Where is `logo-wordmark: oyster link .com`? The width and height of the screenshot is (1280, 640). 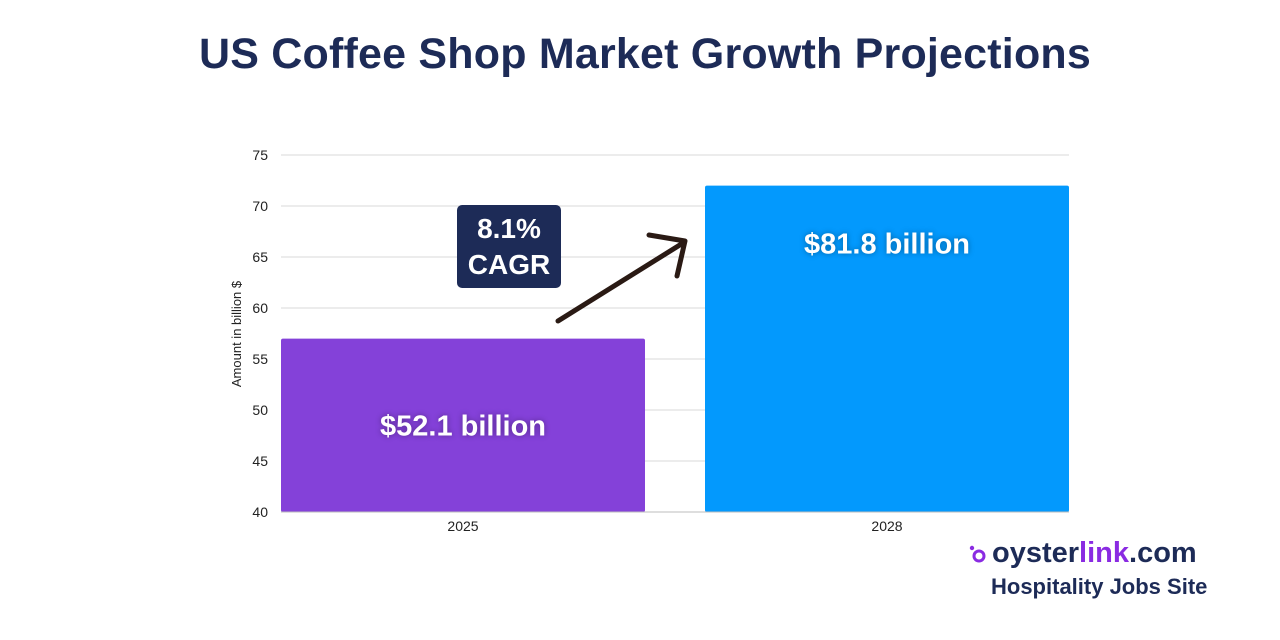
logo-wordmark: oyster link .com is located at coordinates (1098, 553).